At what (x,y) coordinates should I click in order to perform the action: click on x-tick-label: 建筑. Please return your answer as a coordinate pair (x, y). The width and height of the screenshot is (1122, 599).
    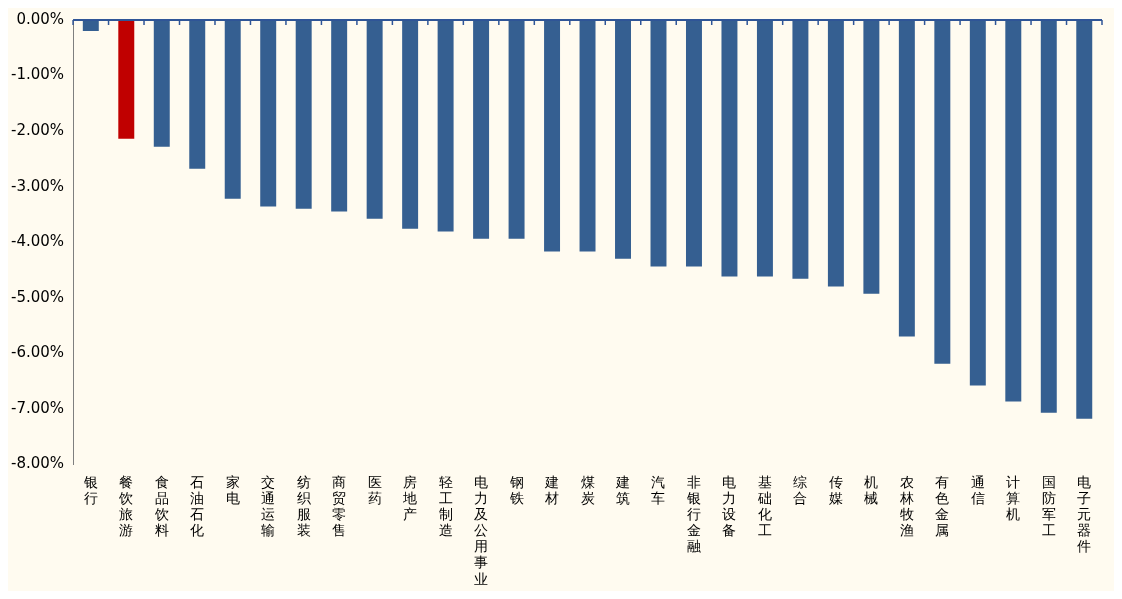
    Looking at the image, I should click on (623, 490).